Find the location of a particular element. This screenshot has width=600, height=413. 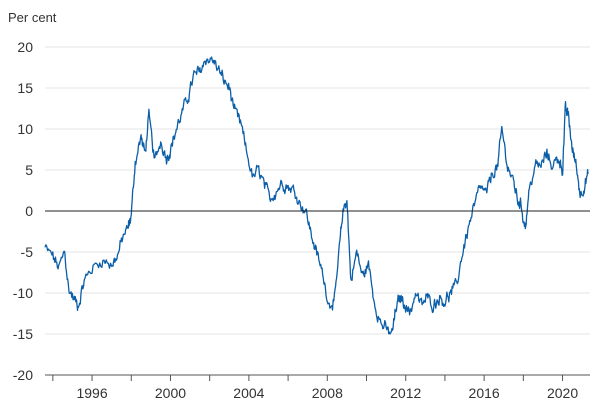

x-tick-label: 2004 is located at coordinates (248, 393).